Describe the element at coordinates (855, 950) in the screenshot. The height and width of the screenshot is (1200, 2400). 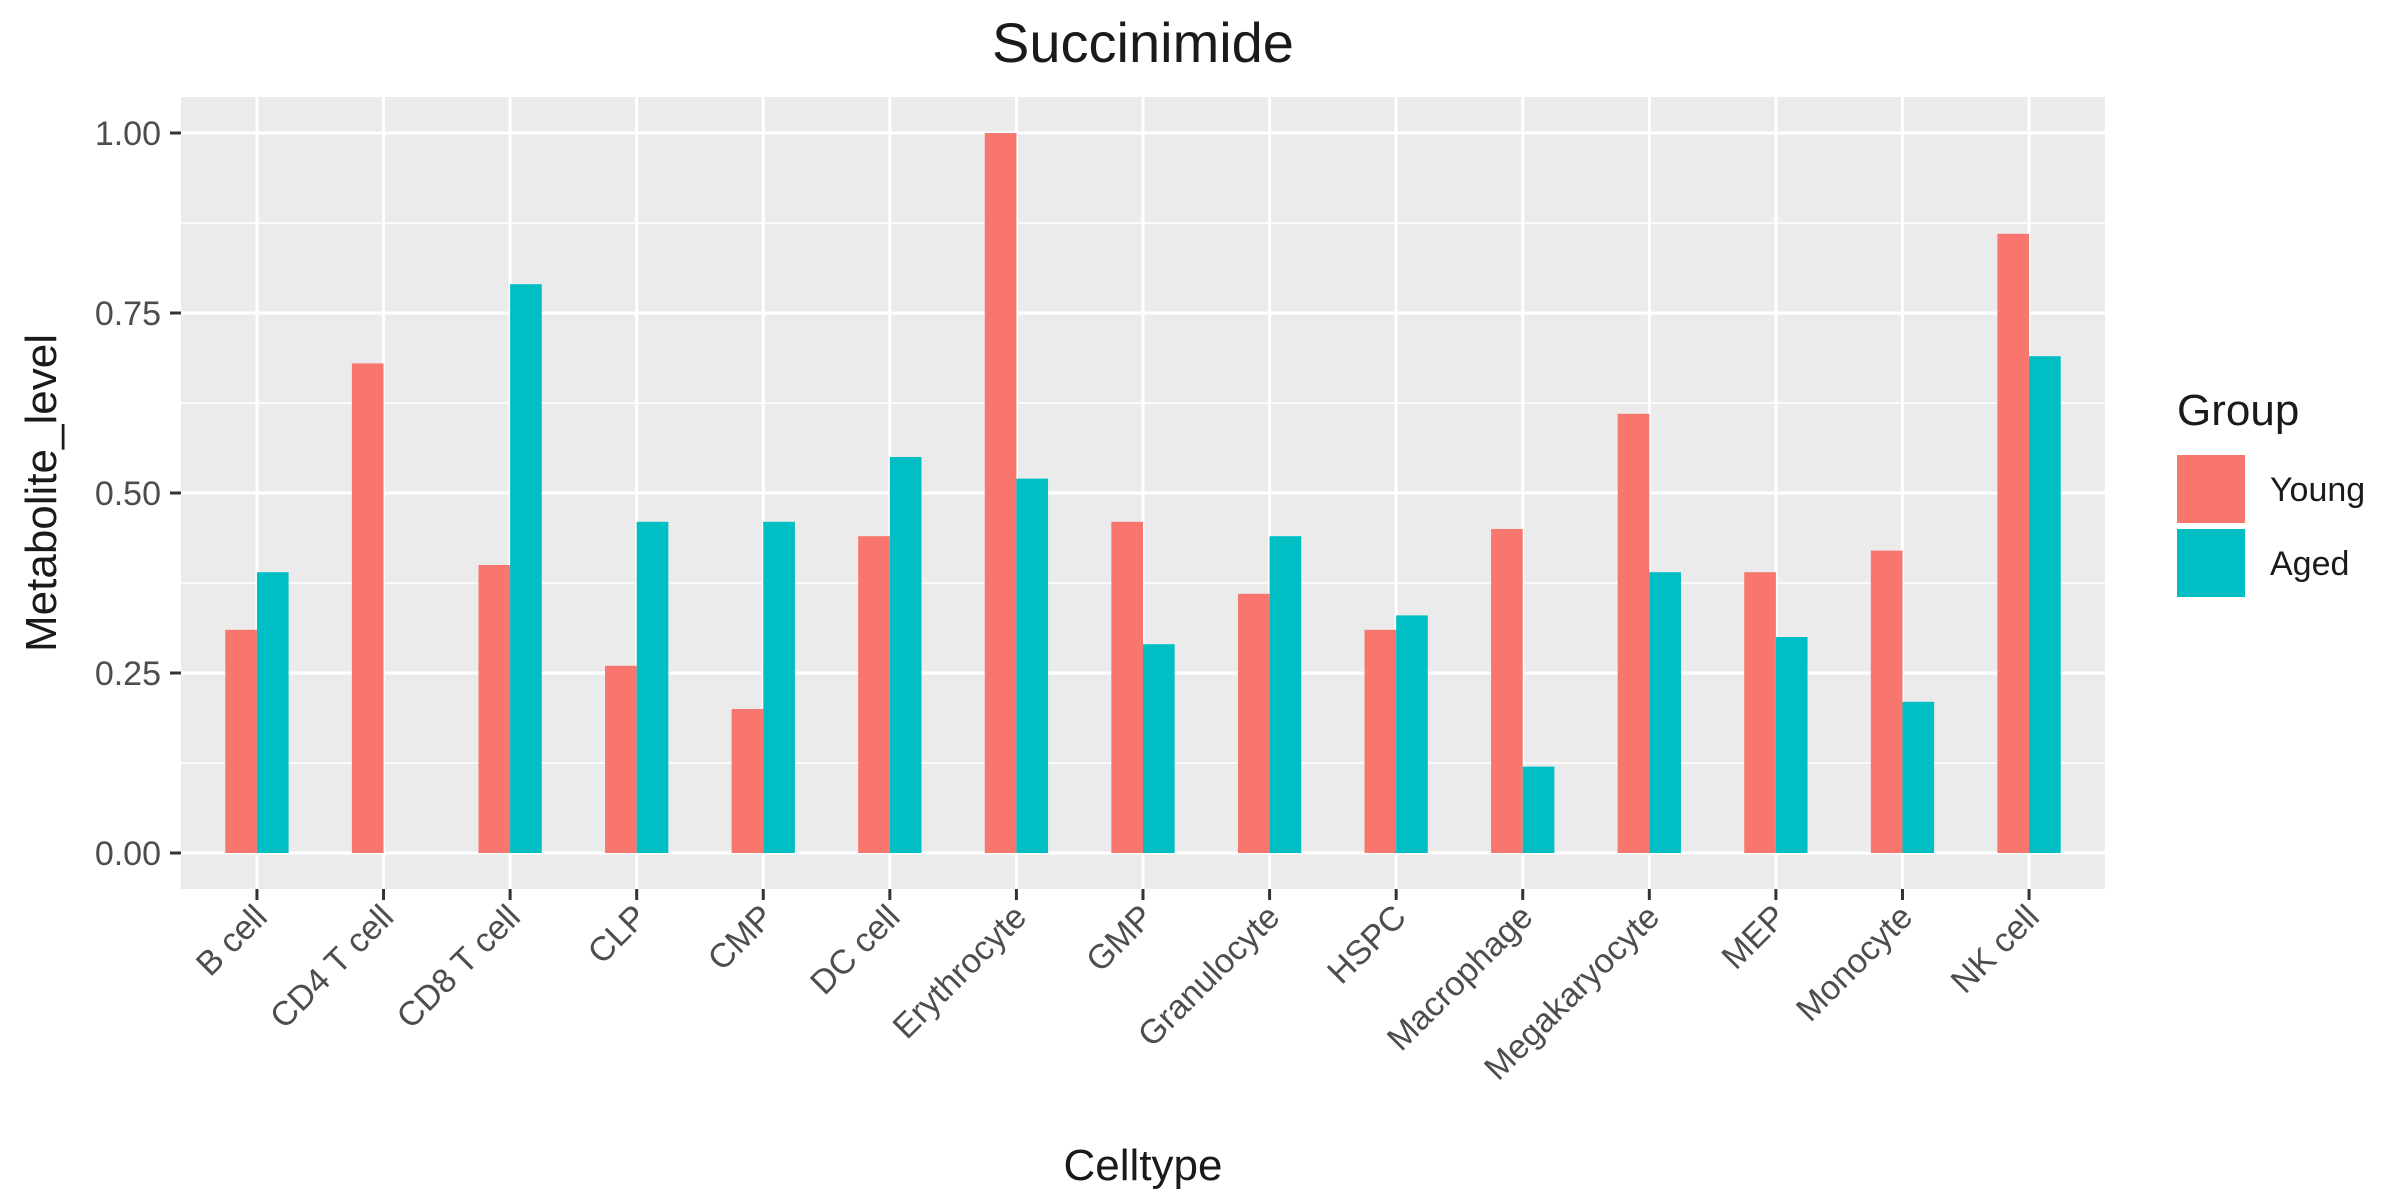
I see `x-tick-label: DC cell` at that location.